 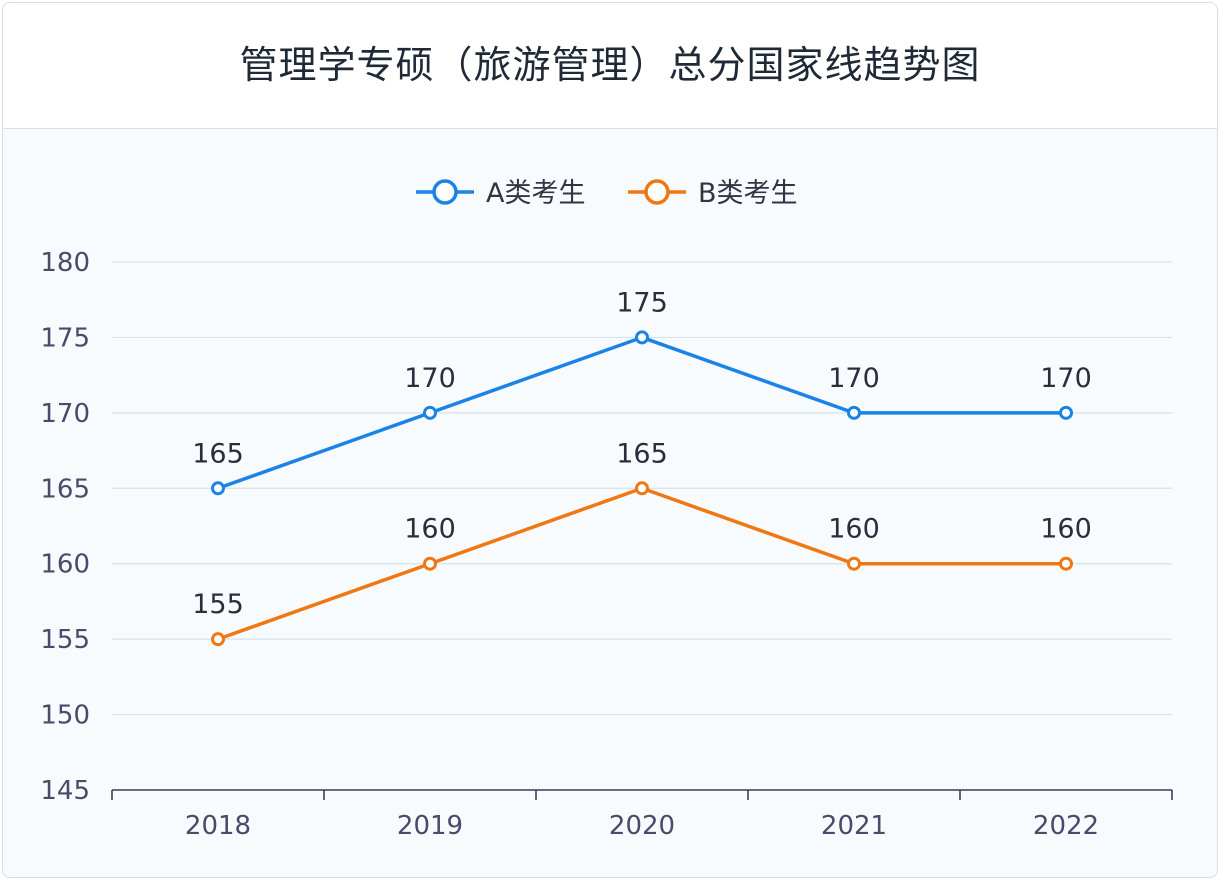 What do you see at coordinates (607, 193) in the screenshot?
I see `legend: A类考生 B类考生` at bounding box center [607, 193].